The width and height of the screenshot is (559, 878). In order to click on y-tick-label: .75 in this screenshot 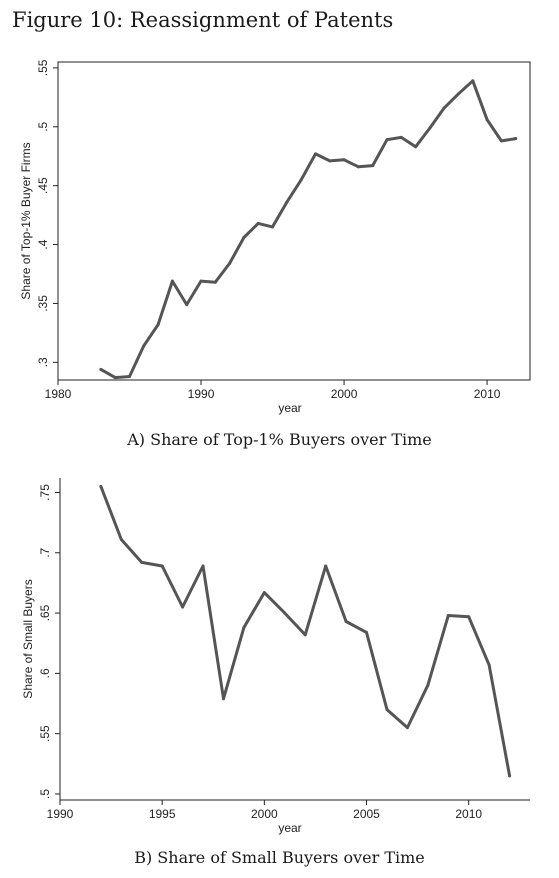, I will do `click(45, 492)`.